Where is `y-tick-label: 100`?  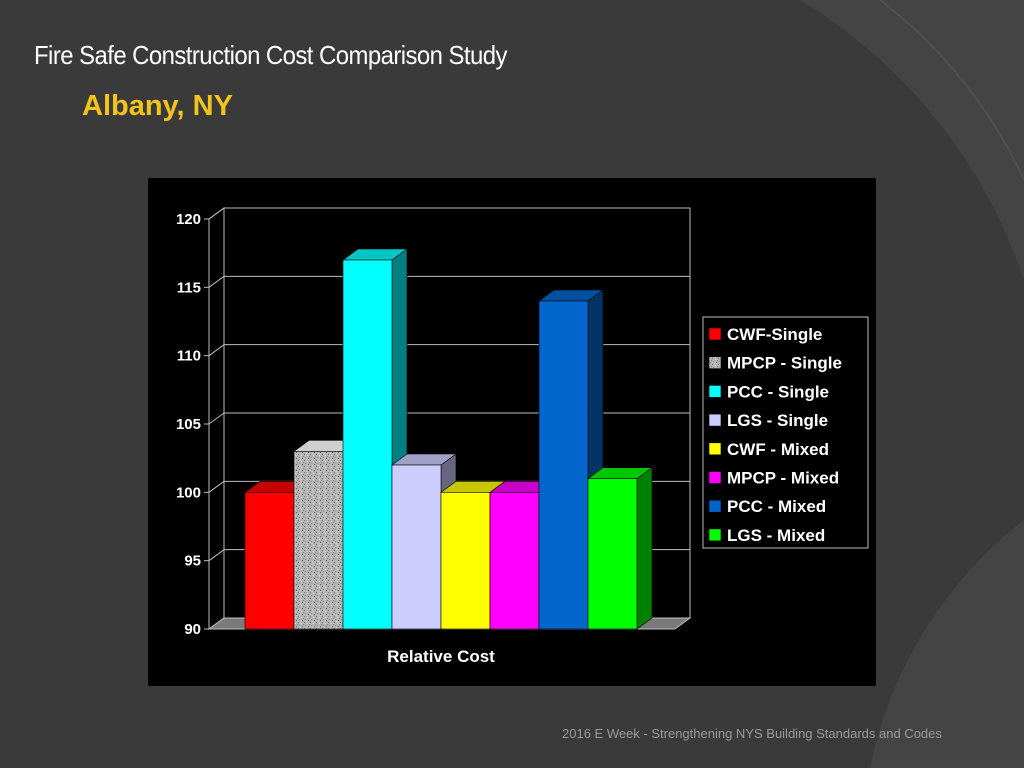
y-tick-label: 100 is located at coordinates (188, 492).